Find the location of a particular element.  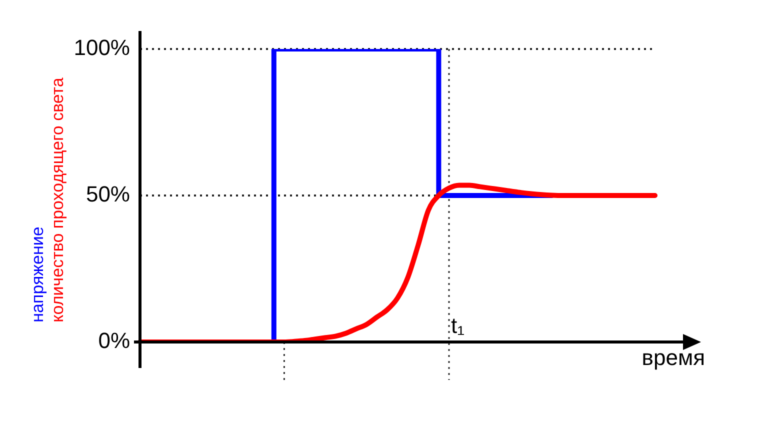

y-tick-label: 100% is located at coordinates (102, 47).